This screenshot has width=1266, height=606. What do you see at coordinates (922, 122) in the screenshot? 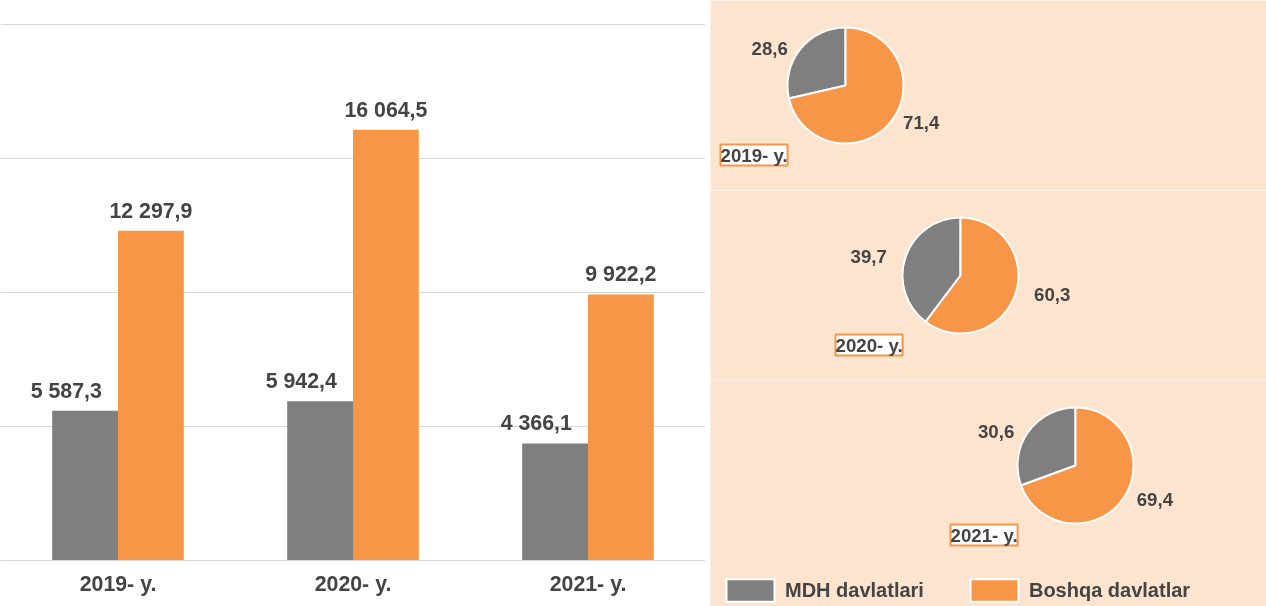
I see `data-label: 71,4` at bounding box center [922, 122].